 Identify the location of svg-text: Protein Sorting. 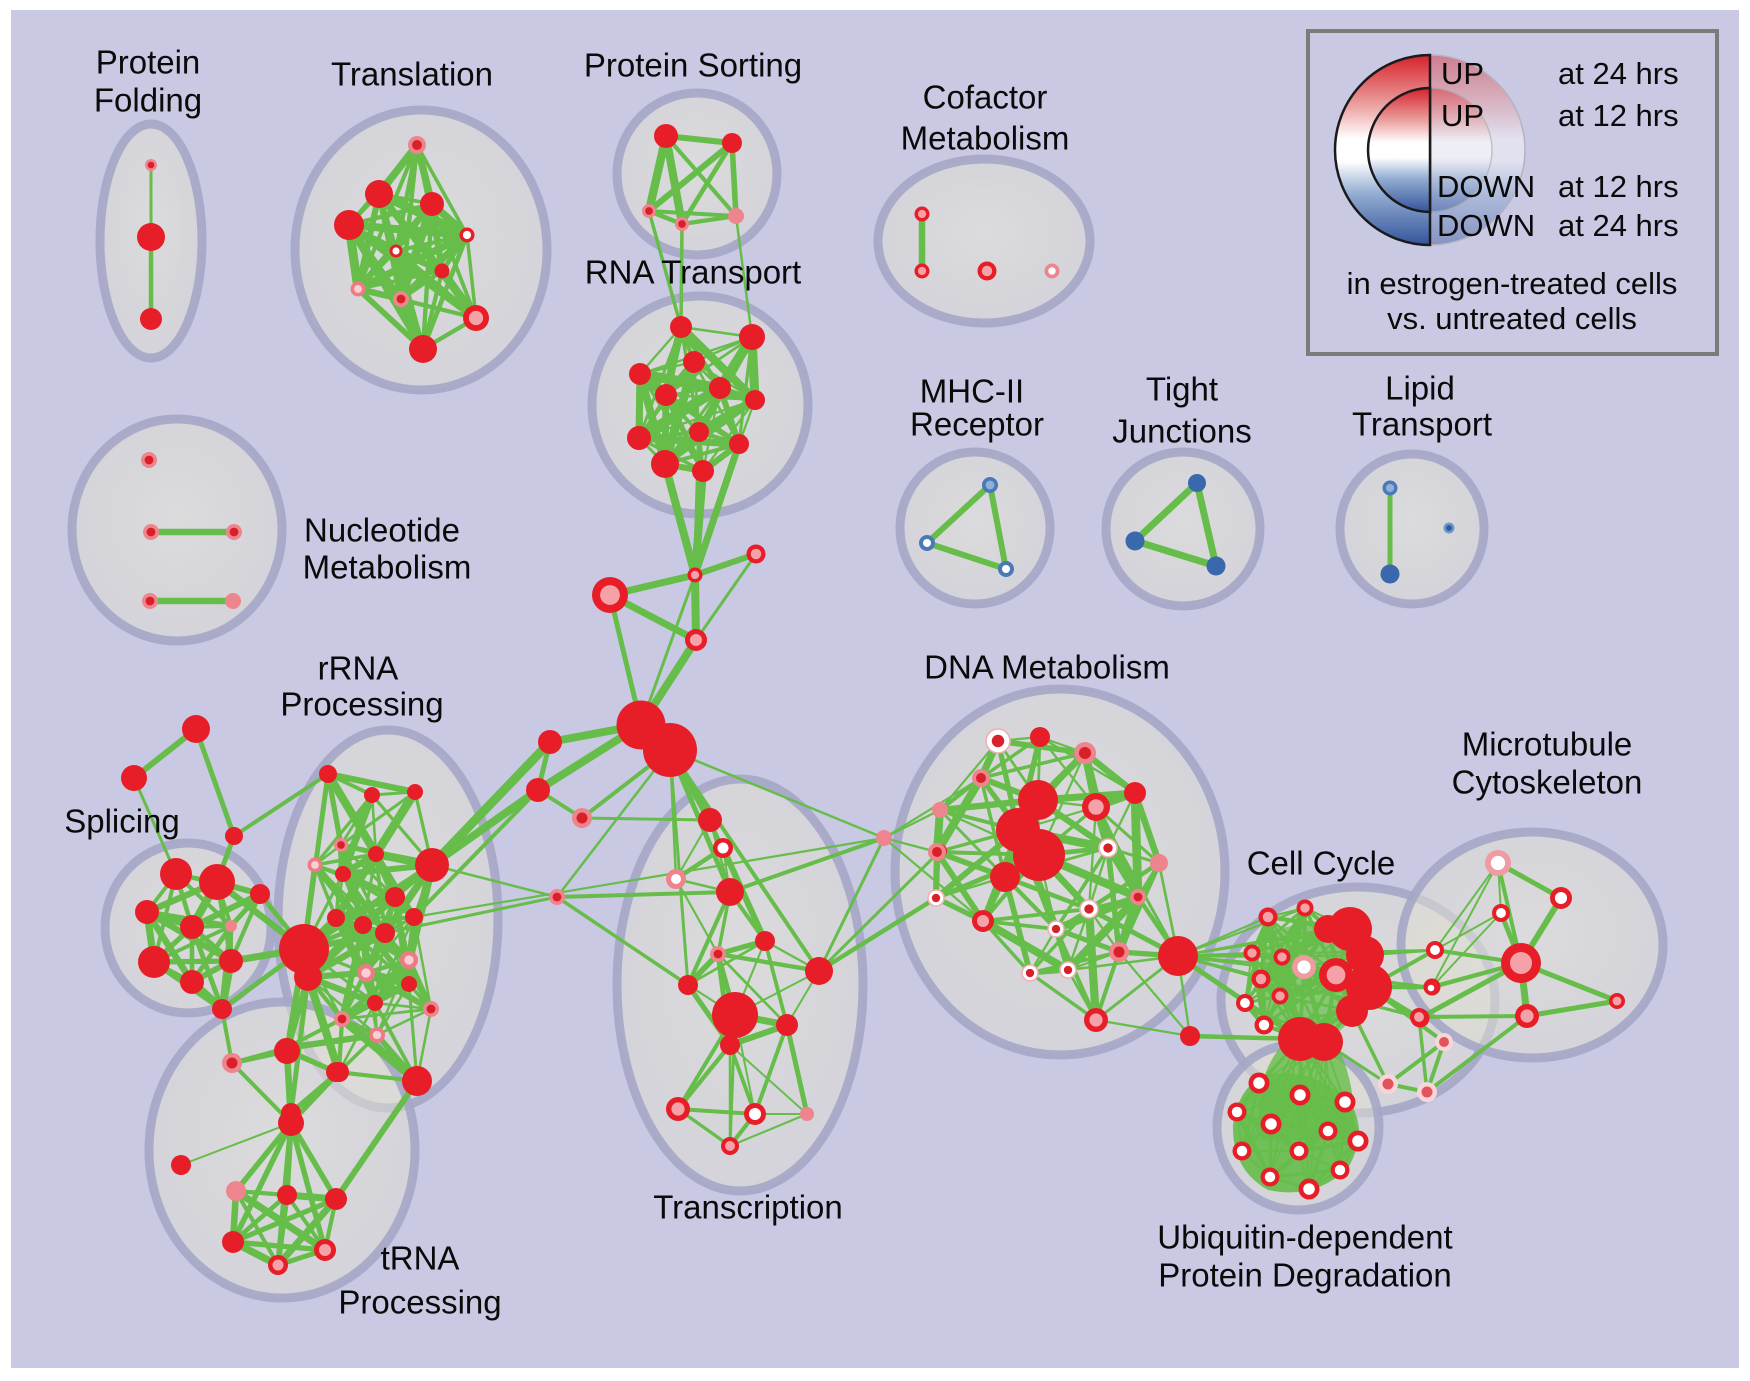
(693, 65).